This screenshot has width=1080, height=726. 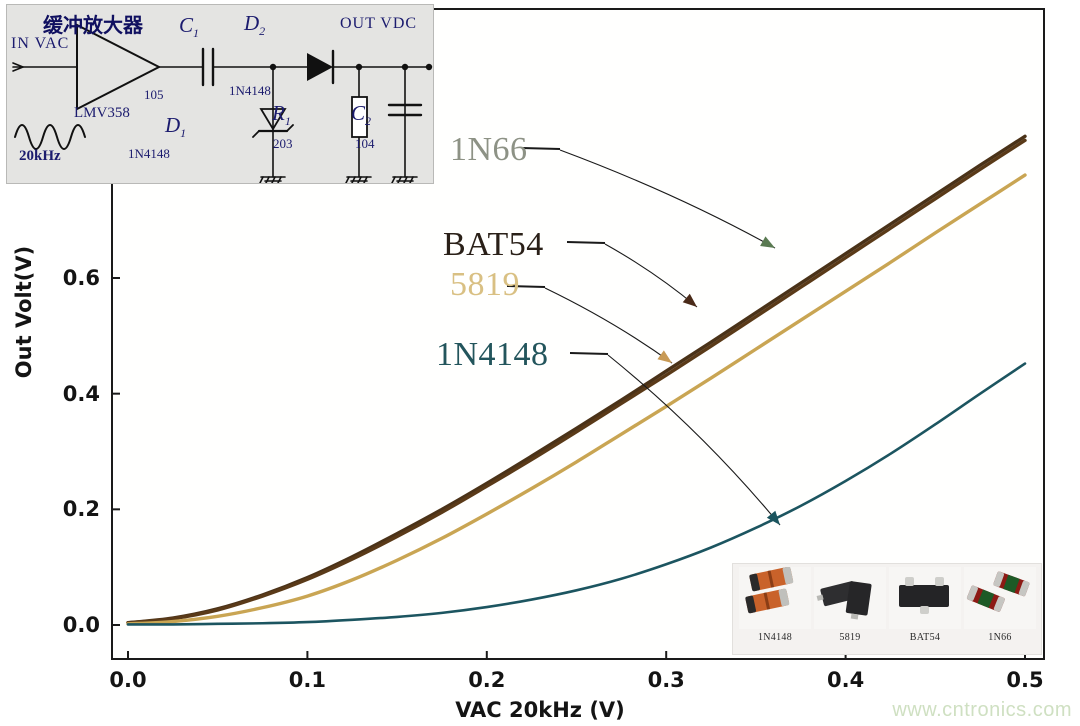 I want to click on component-photo-1n4148, so click(x=775, y=598).